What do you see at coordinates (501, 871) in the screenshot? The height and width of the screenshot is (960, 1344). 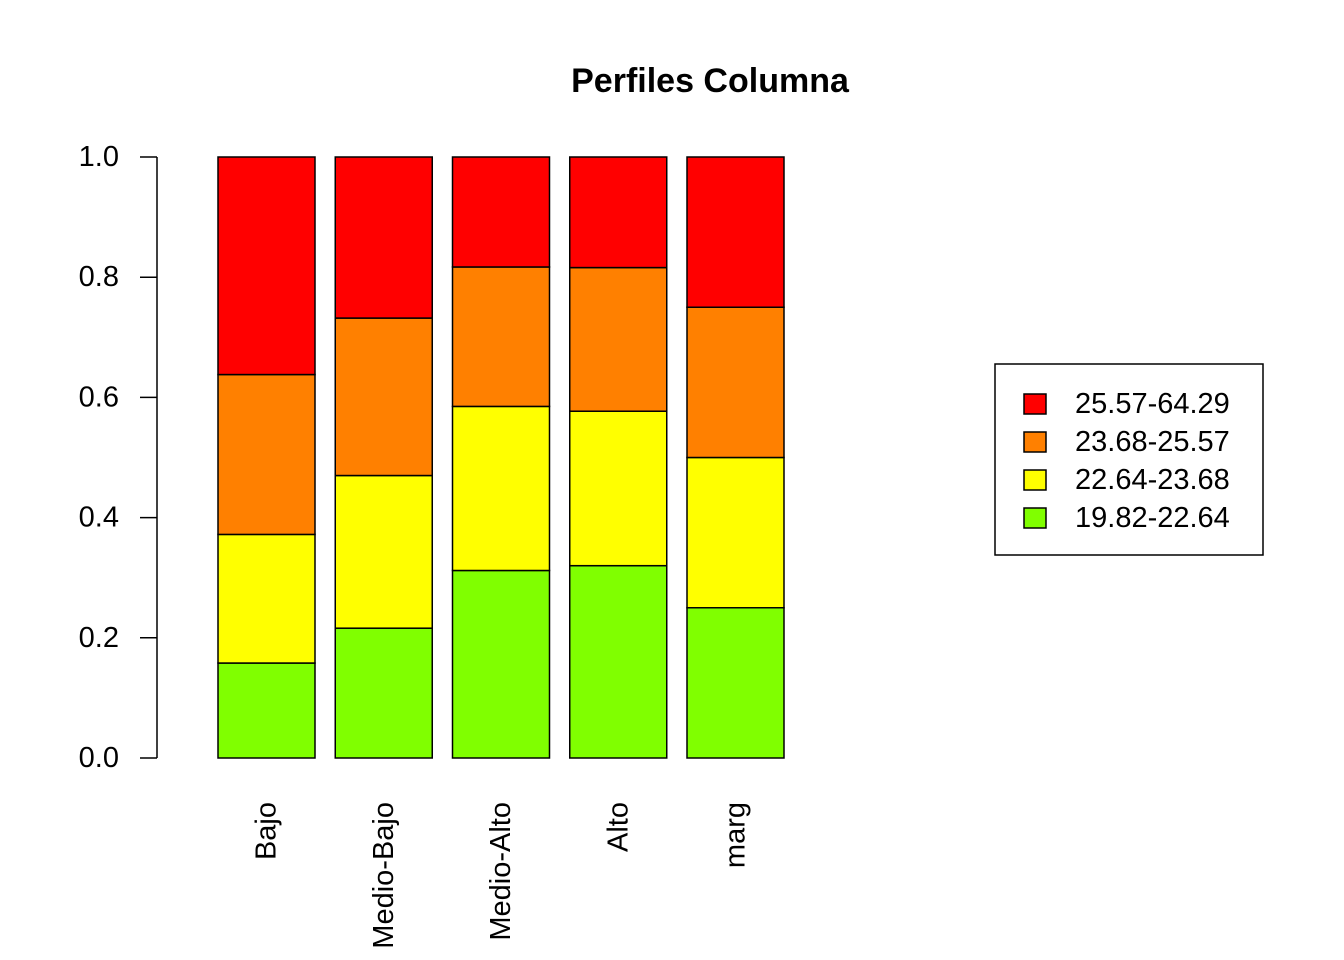 I see `category-label: Medio-Alto` at bounding box center [501, 871].